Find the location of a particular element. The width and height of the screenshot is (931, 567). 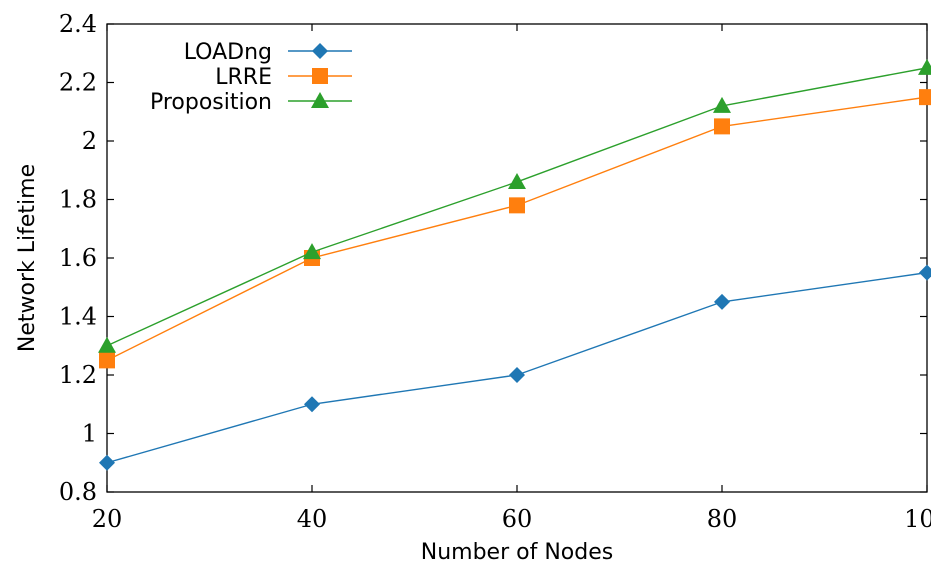

legend-entry-proposition: Proposition is located at coordinates (251, 102).